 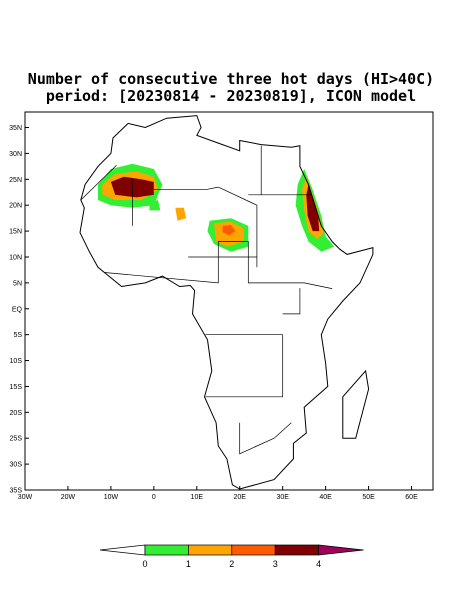 I want to click on x-tick-label: 30E, so click(x=282, y=497).